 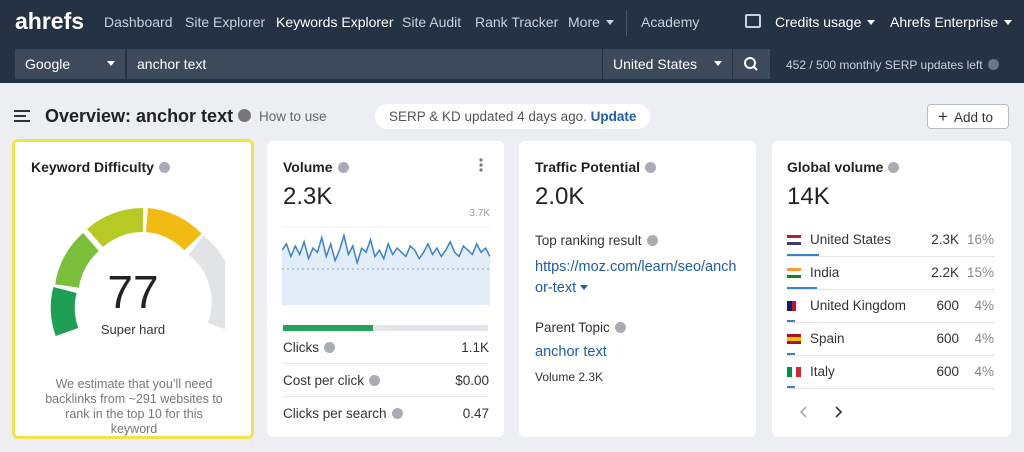 What do you see at coordinates (980, 239) in the screenshot?
I see `country-share: 16%` at bounding box center [980, 239].